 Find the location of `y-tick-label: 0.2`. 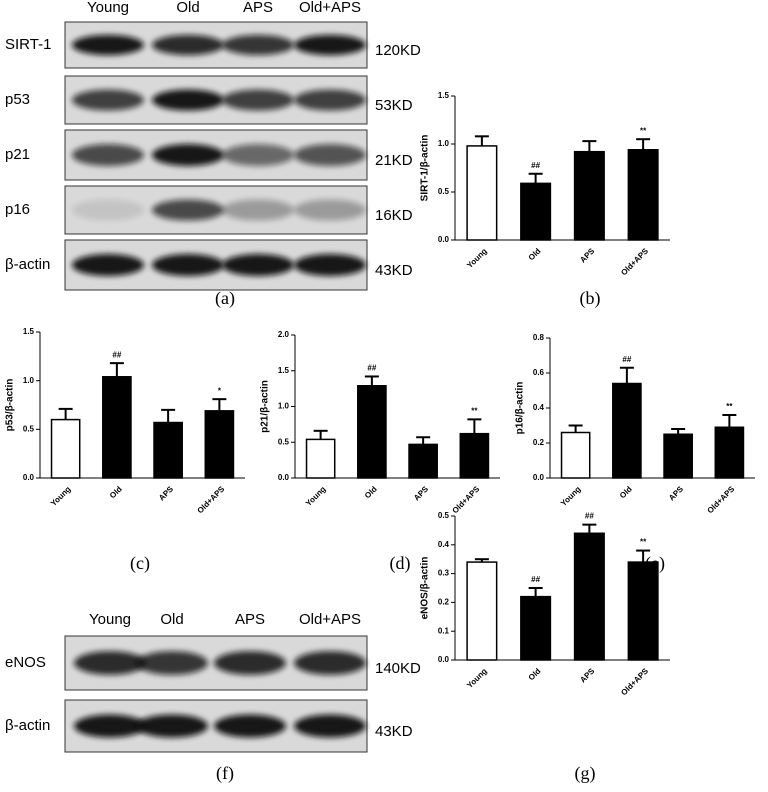

y-tick-label: 0.2 is located at coordinates (444, 602).